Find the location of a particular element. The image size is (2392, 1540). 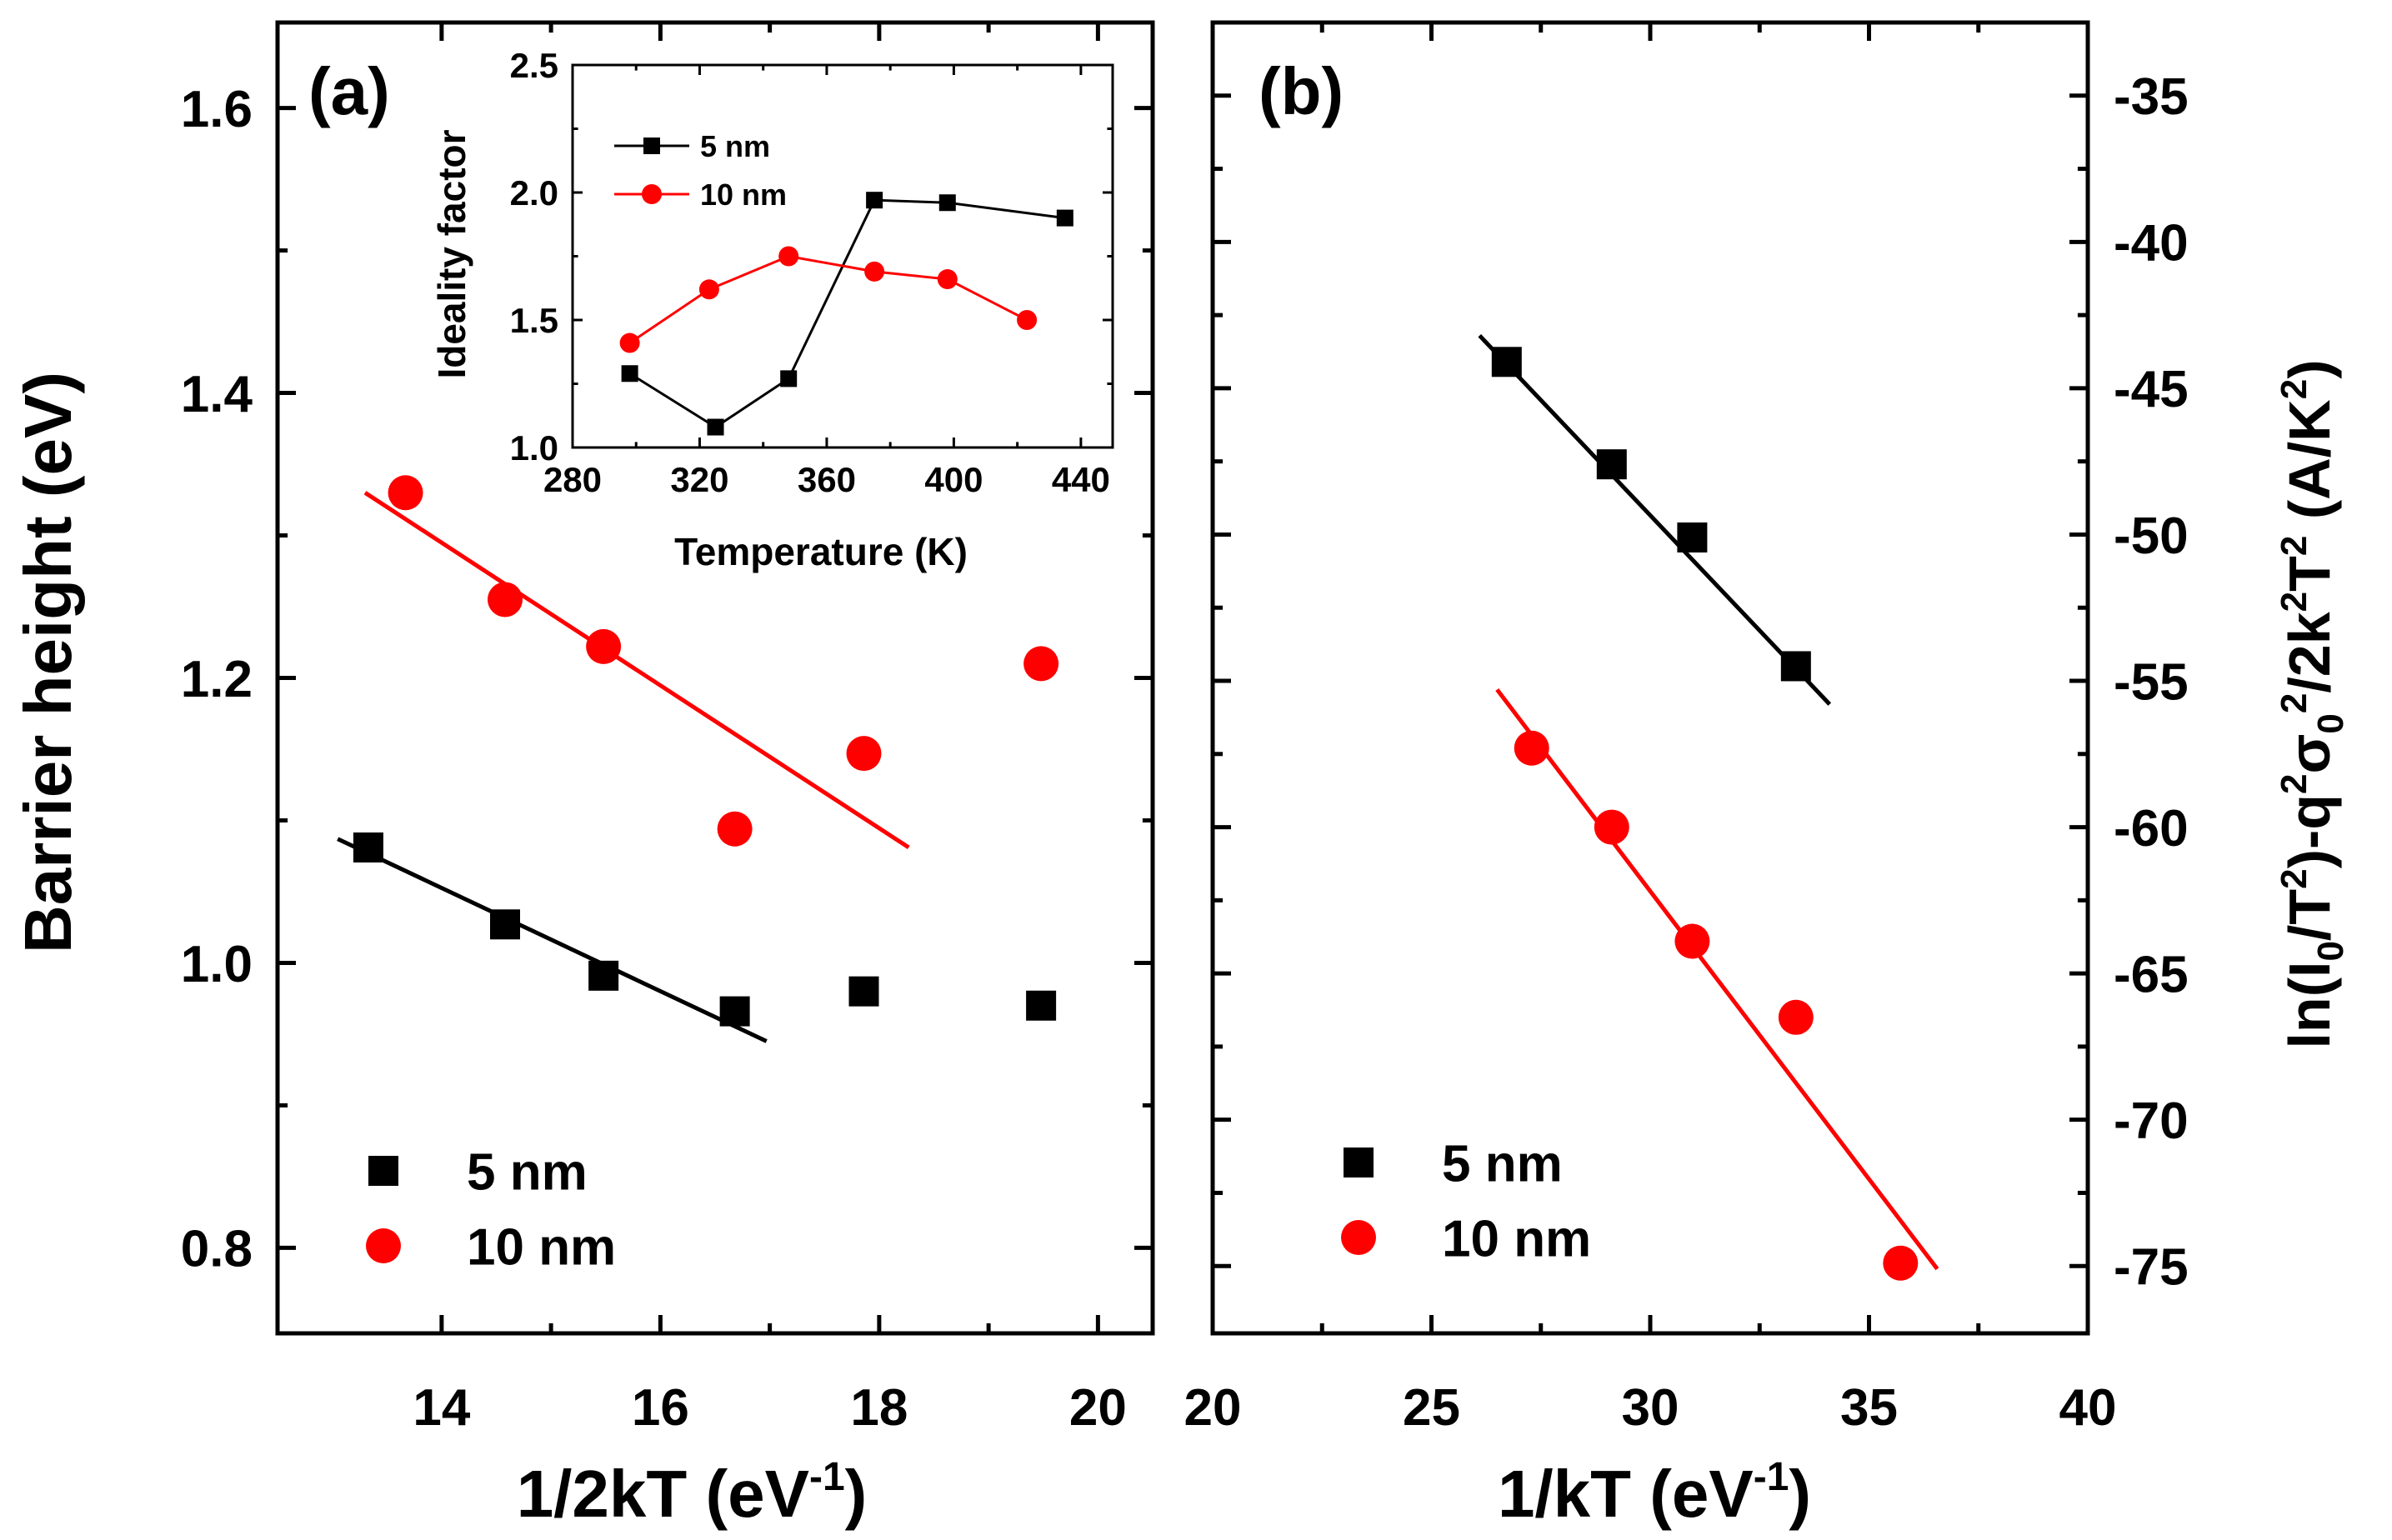

inset-ytick-label: 2.5 is located at coordinates (534, 65).